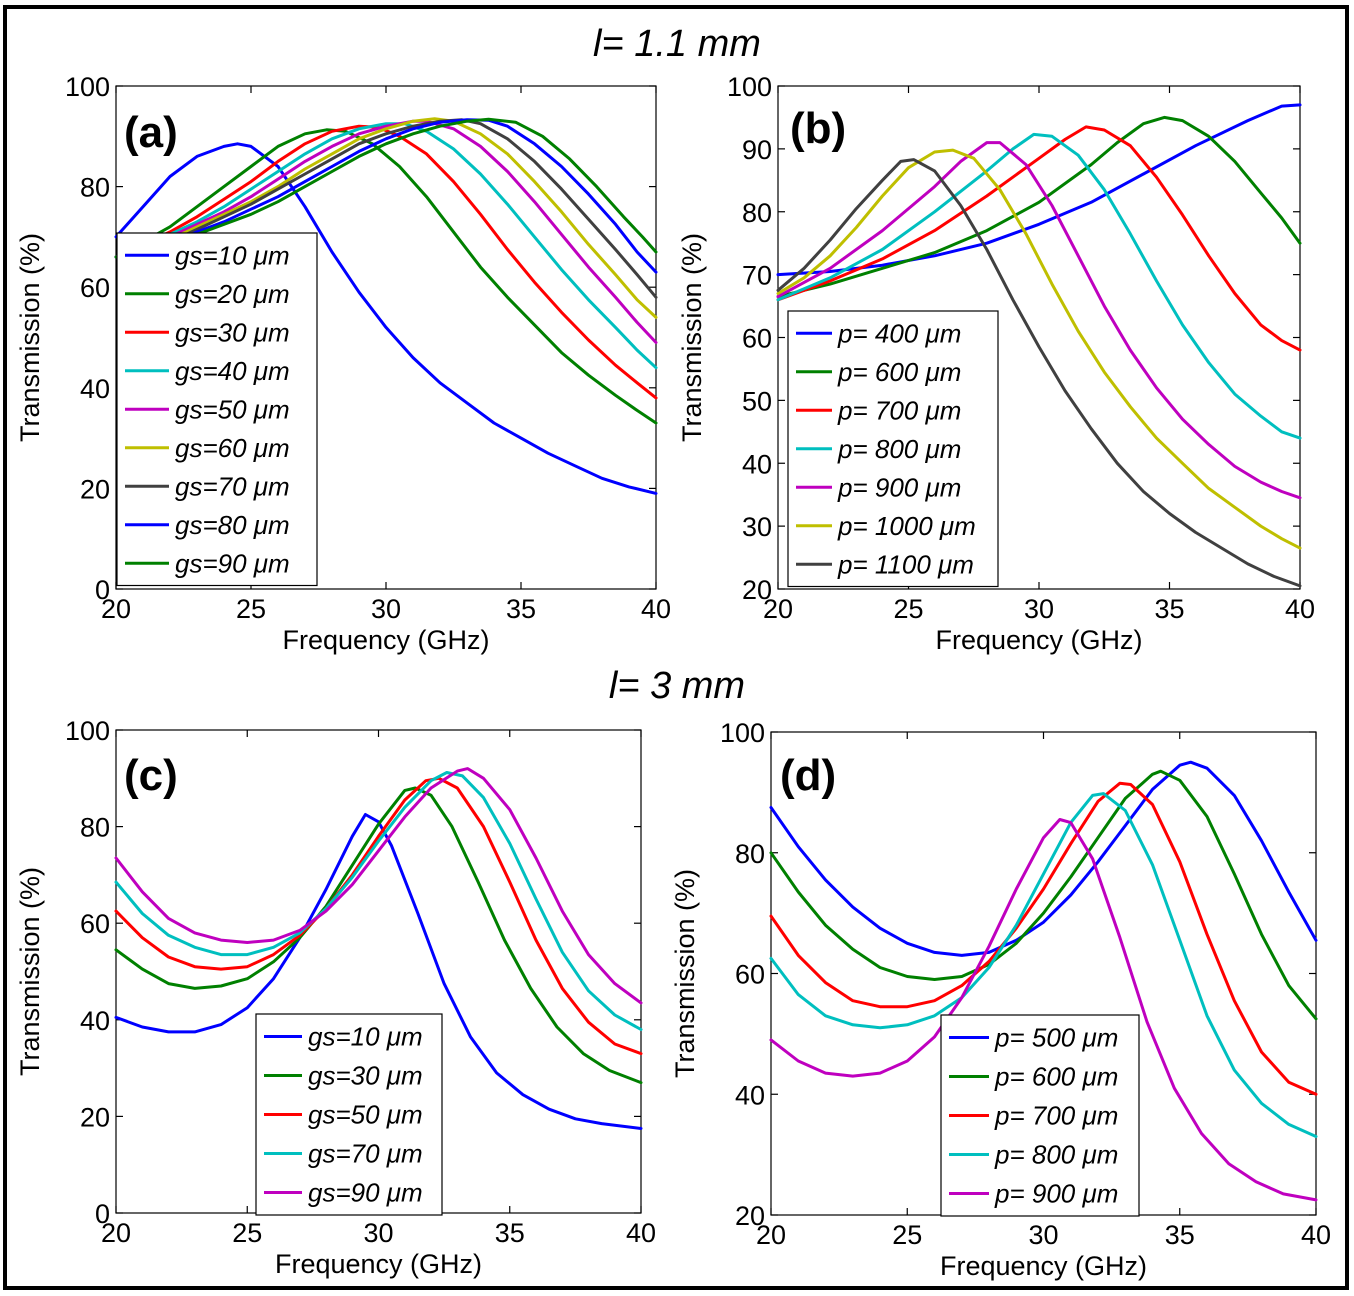 The width and height of the screenshot is (1354, 1296). I want to click on panel-label: (a), so click(151, 132).